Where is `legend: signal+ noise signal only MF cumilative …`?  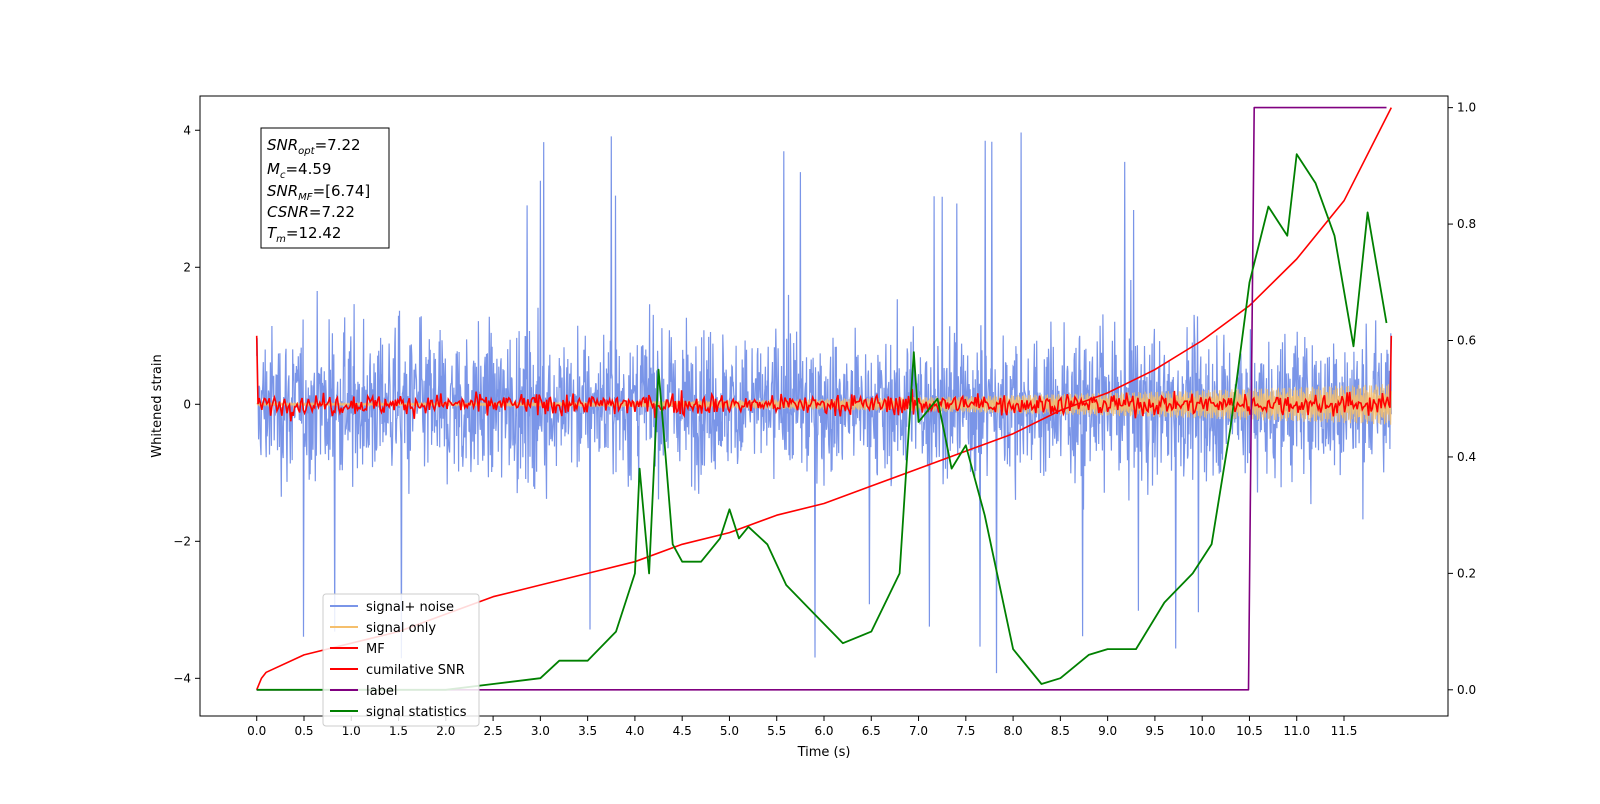 legend: signal+ noise signal only MF cumilative … is located at coordinates (401, 660).